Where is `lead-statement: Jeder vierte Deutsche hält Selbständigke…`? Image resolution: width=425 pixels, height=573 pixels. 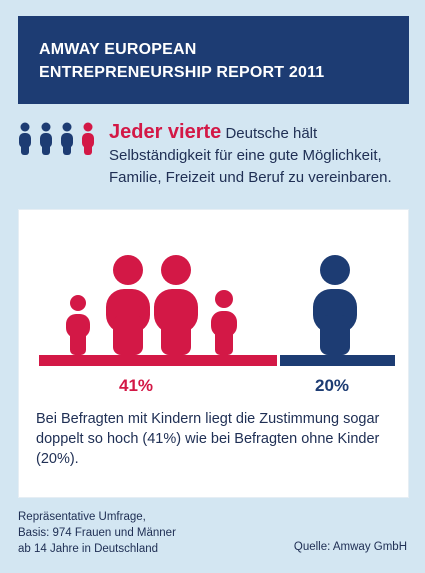
lead-statement: Jeder vierte Deutsche hält Selbständigke… is located at coordinates (259, 155).